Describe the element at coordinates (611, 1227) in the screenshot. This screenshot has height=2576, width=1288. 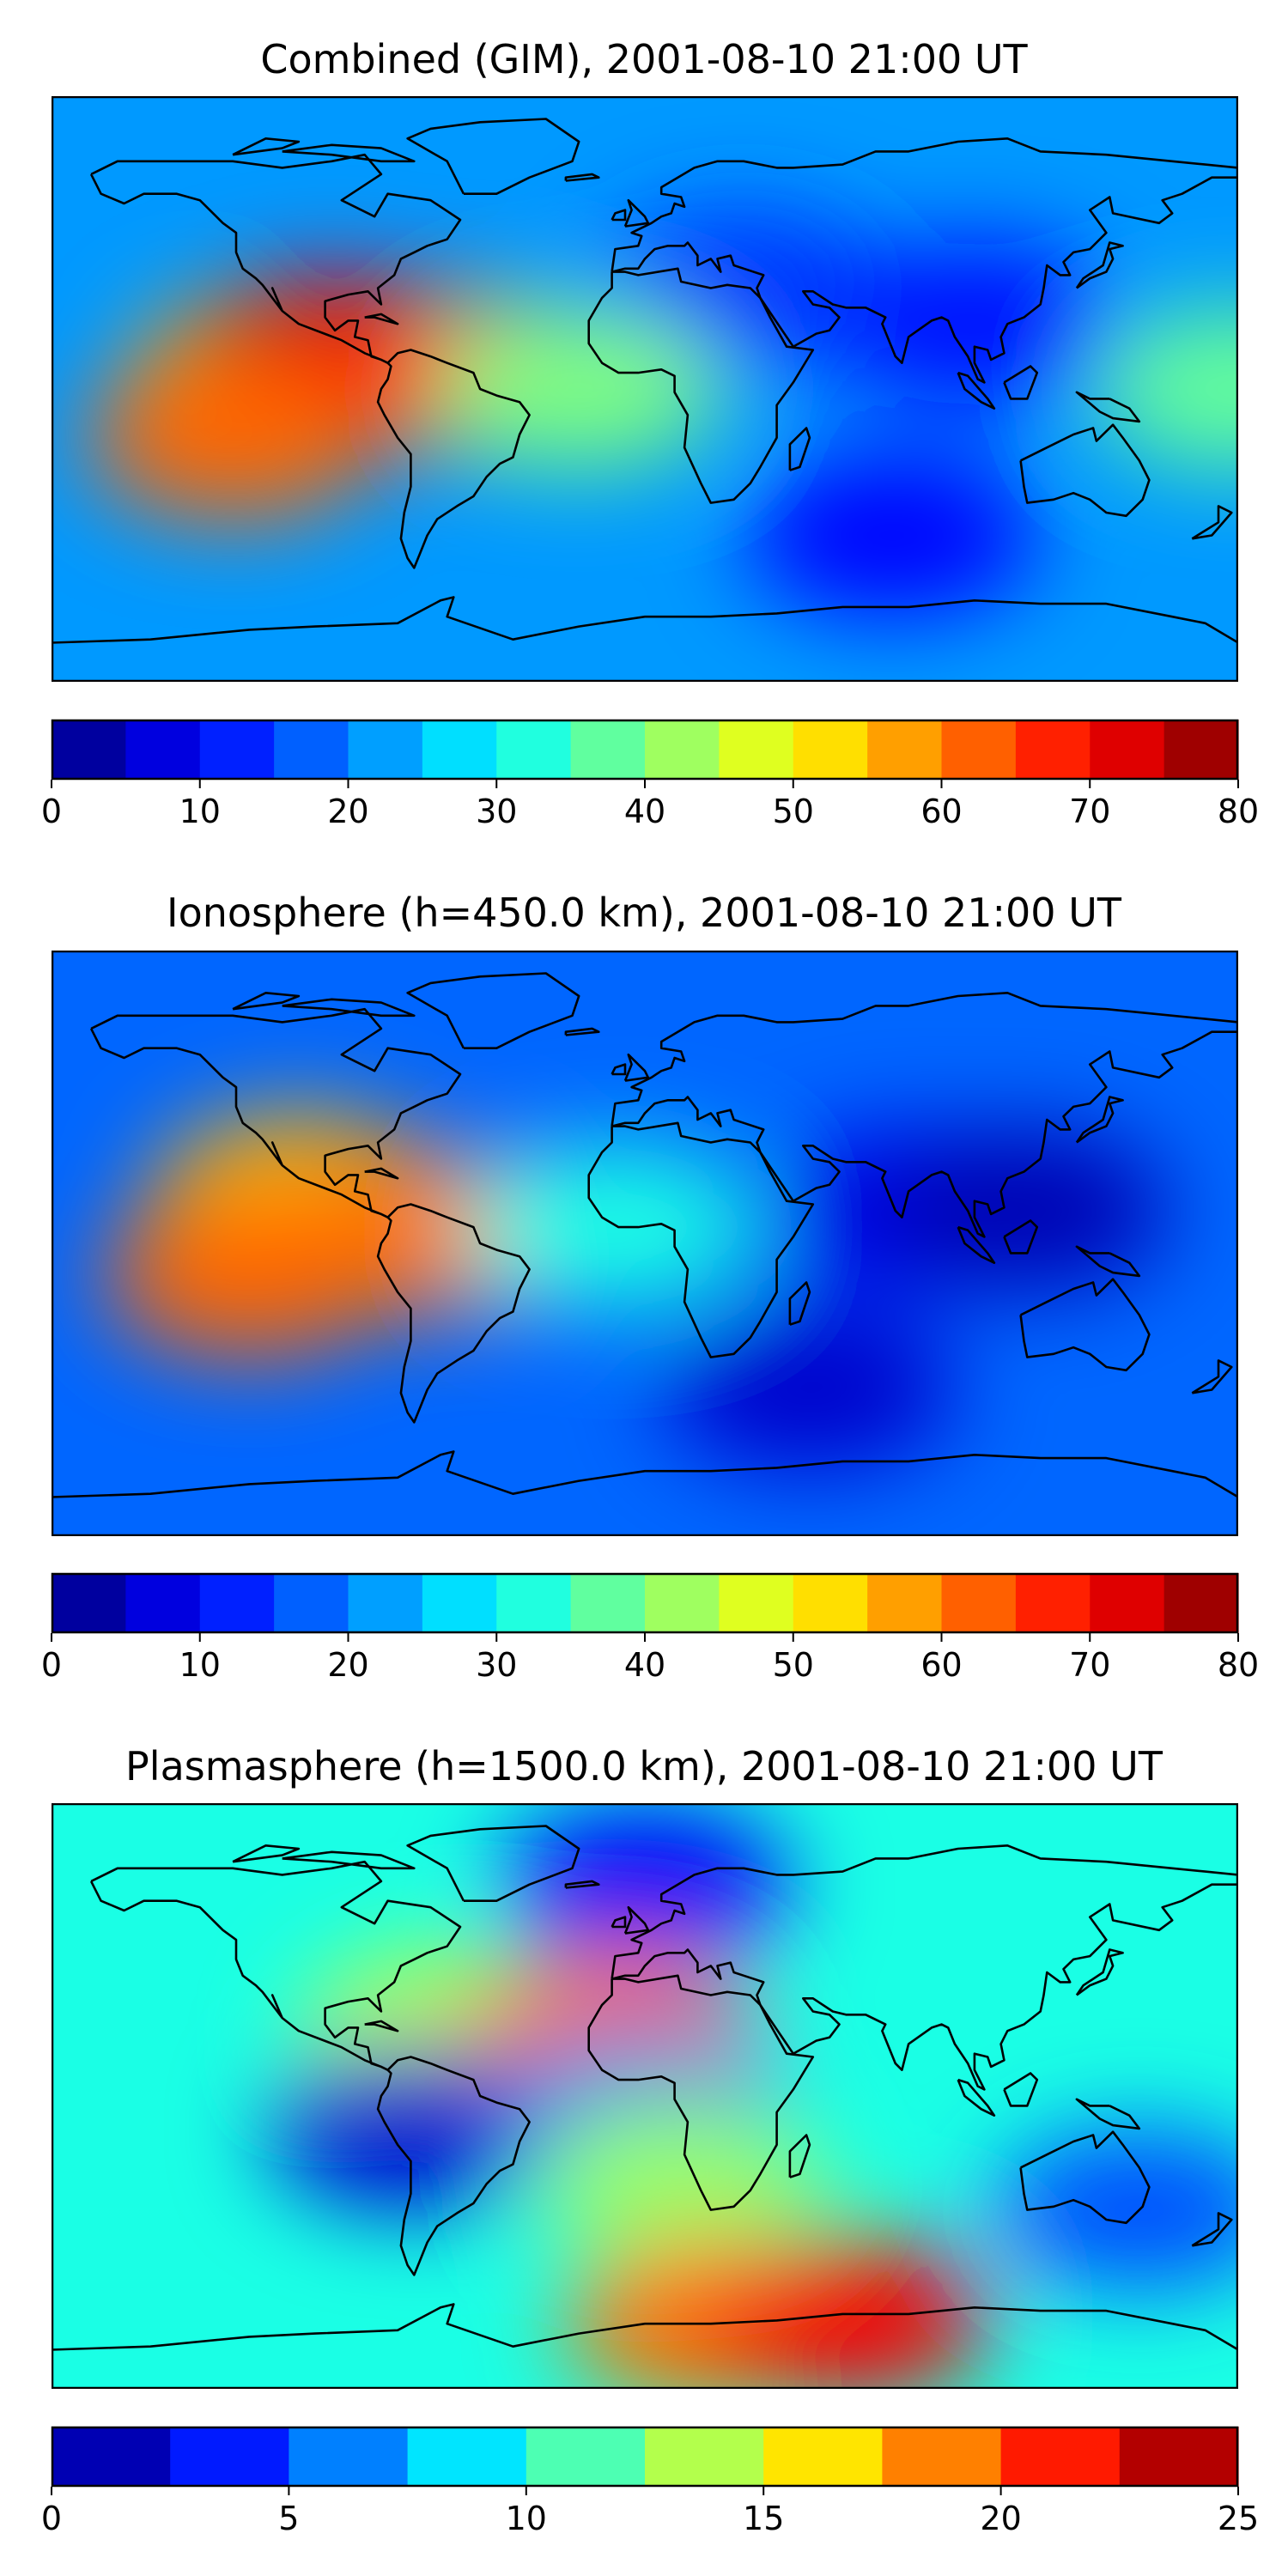
I see `contour-mid-atlantic` at that location.